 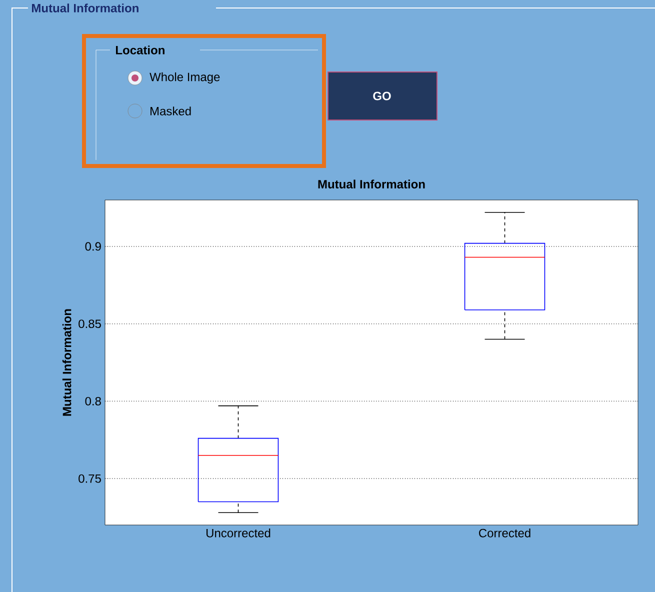 What do you see at coordinates (93, 401) in the screenshot?
I see `y-tick-label: 0.8` at bounding box center [93, 401].